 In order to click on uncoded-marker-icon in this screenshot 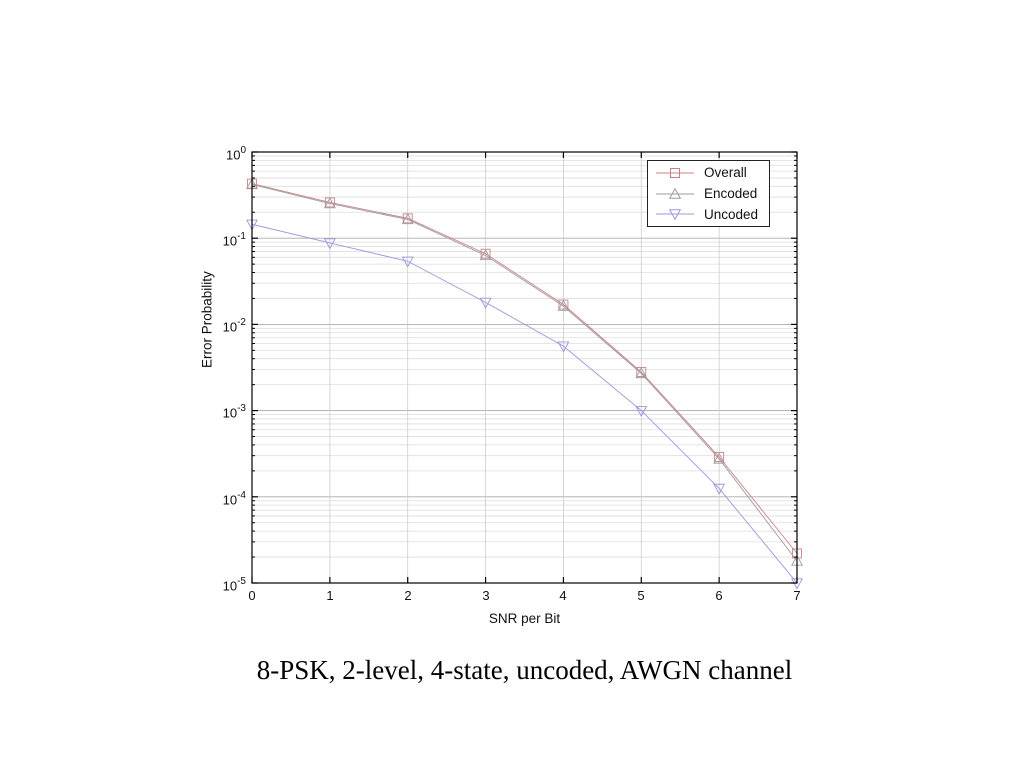, I will do `click(675, 215)`.